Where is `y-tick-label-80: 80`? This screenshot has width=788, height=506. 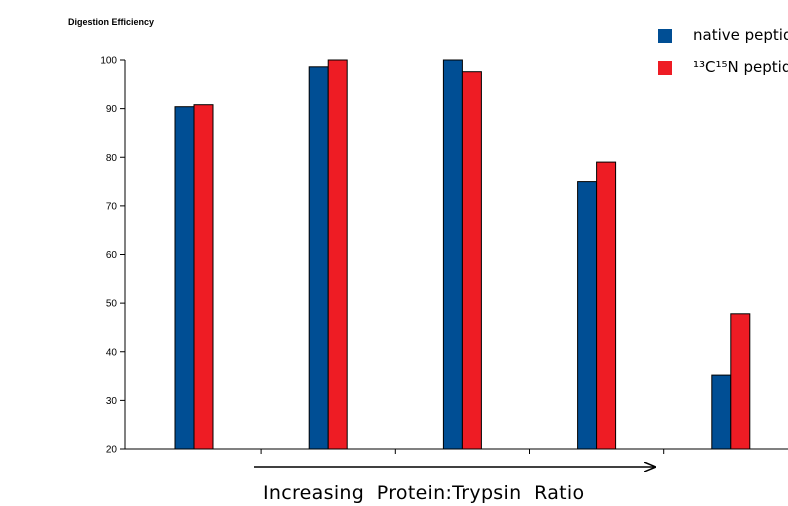 y-tick-label-80: 80 is located at coordinates (112, 158).